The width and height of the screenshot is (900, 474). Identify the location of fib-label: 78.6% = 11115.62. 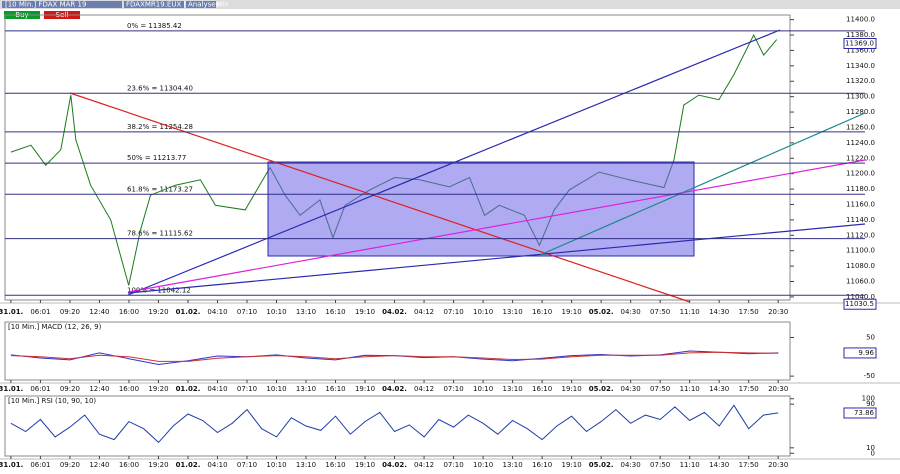
(160, 234).